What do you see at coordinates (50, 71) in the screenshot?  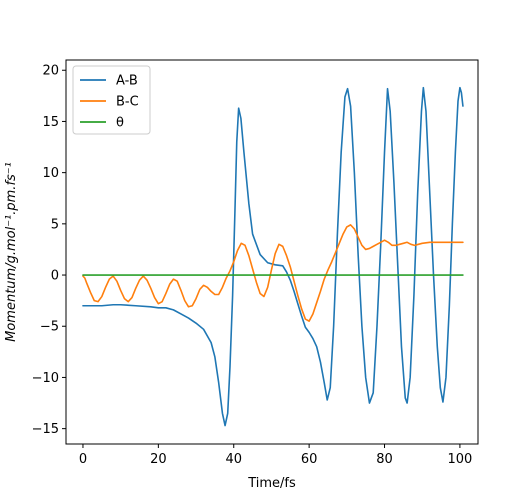 I see `y-tick-label: 20` at bounding box center [50, 71].